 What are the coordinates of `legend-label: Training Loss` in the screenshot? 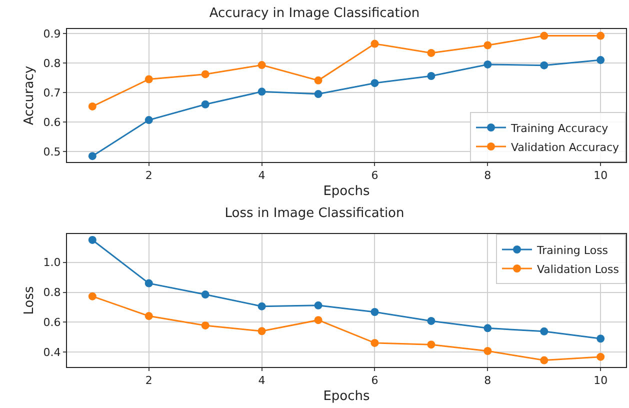 It's located at (572, 250).